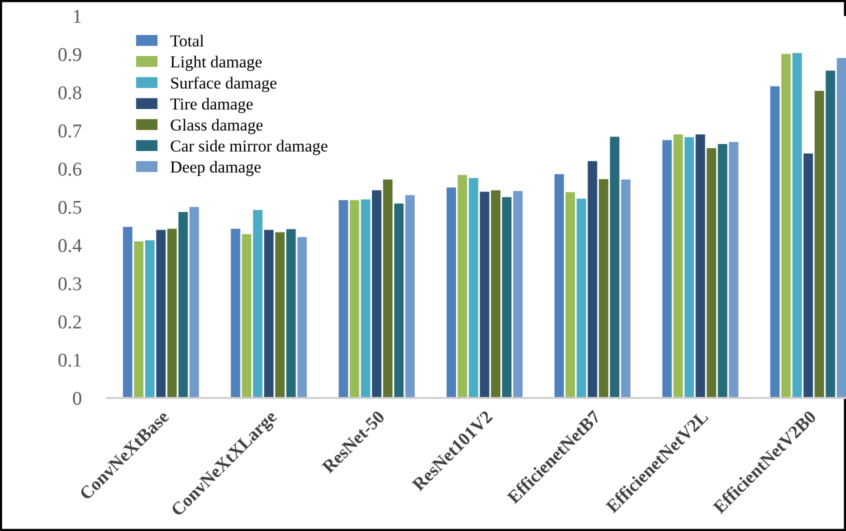 The image size is (846, 531). I want to click on y-tick-label: 0.9, so click(70, 55).